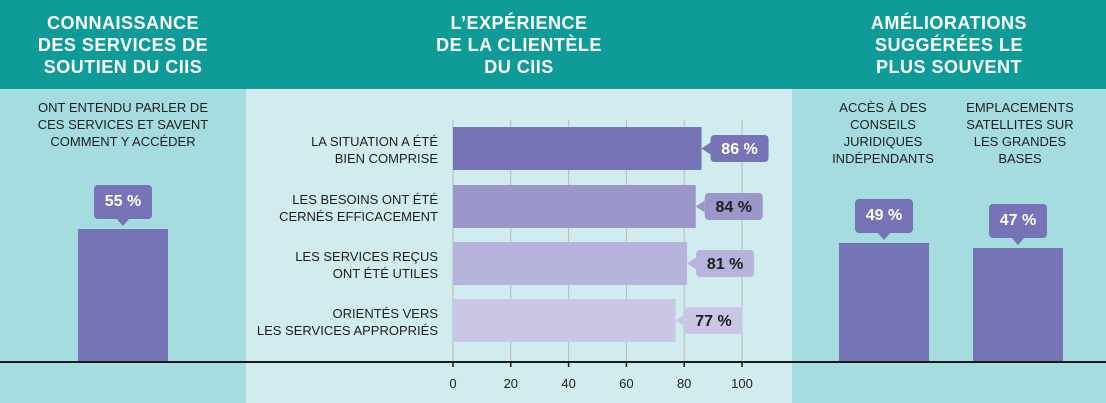 This screenshot has height=403, width=1106. I want to click on x-tick-label: 0, so click(452, 383).